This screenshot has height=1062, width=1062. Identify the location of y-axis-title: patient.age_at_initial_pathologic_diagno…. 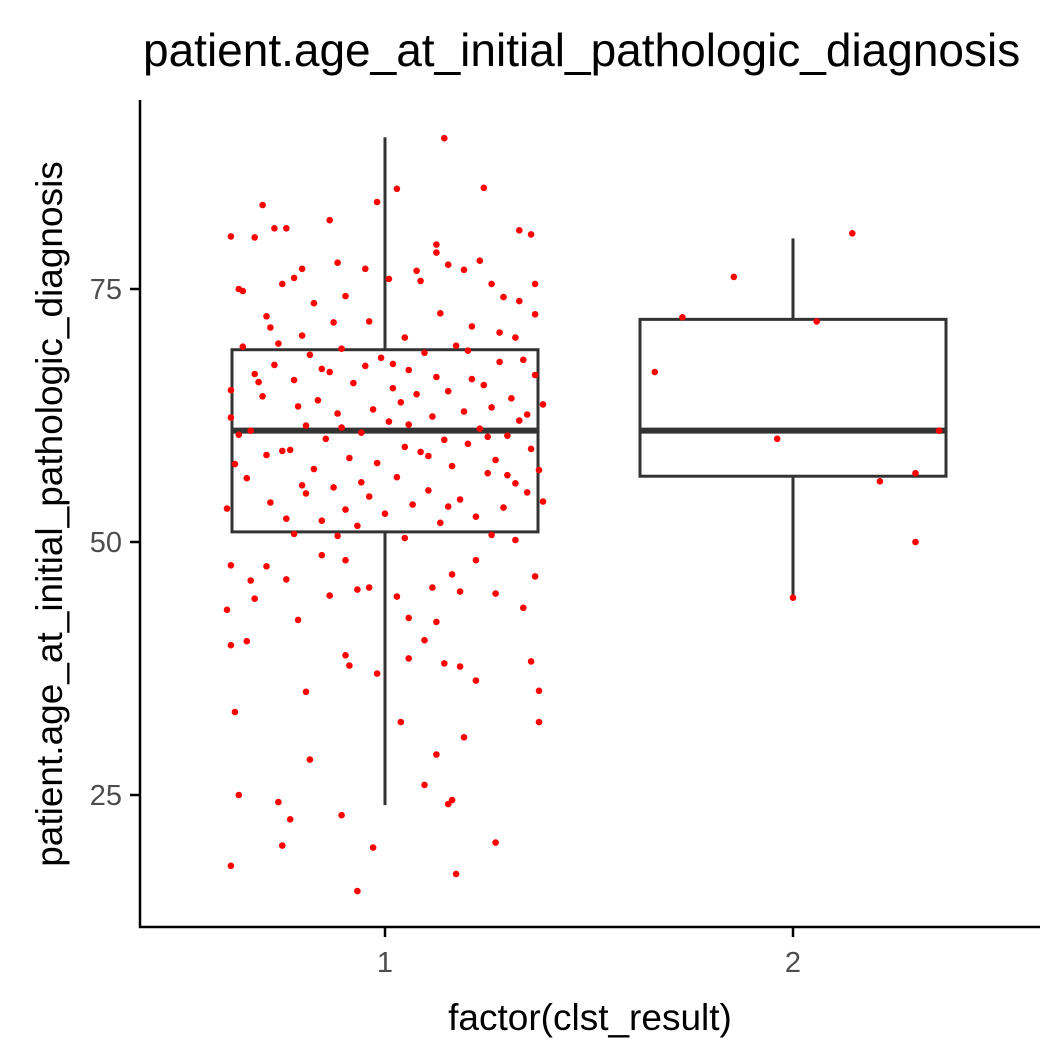
(49, 514).